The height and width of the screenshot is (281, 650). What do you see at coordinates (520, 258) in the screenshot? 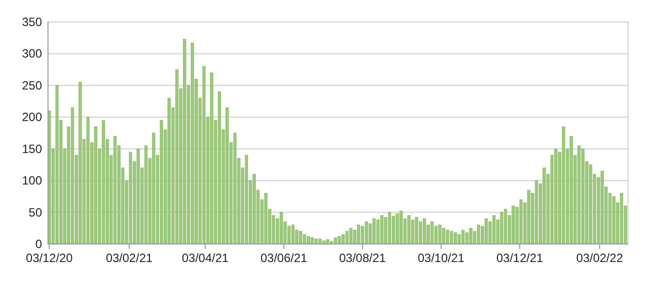
I see `x-tick-label: 03/12/21` at bounding box center [520, 258].